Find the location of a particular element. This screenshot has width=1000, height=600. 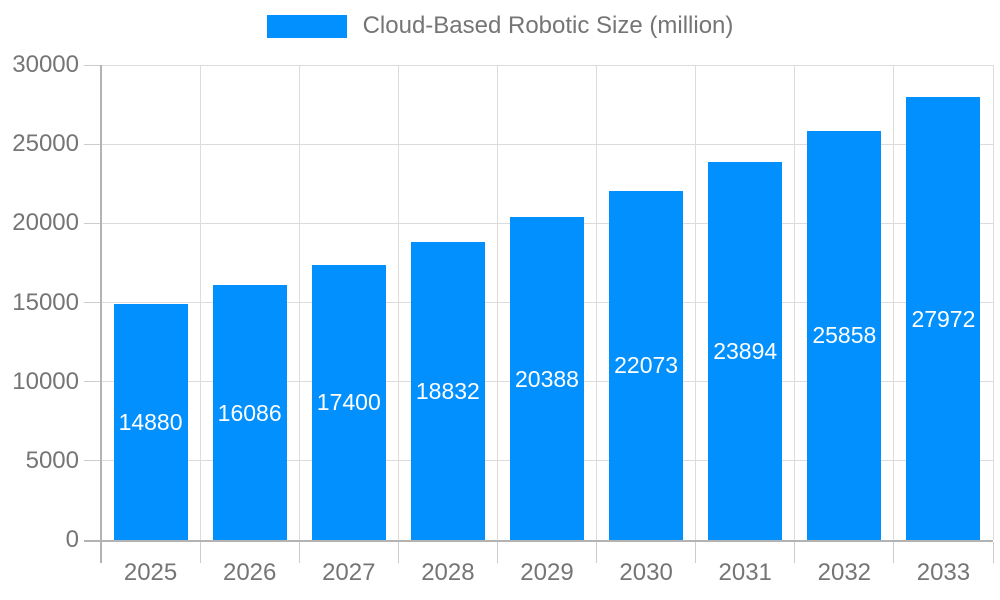

bar-2033 is located at coordinates (943, 318).